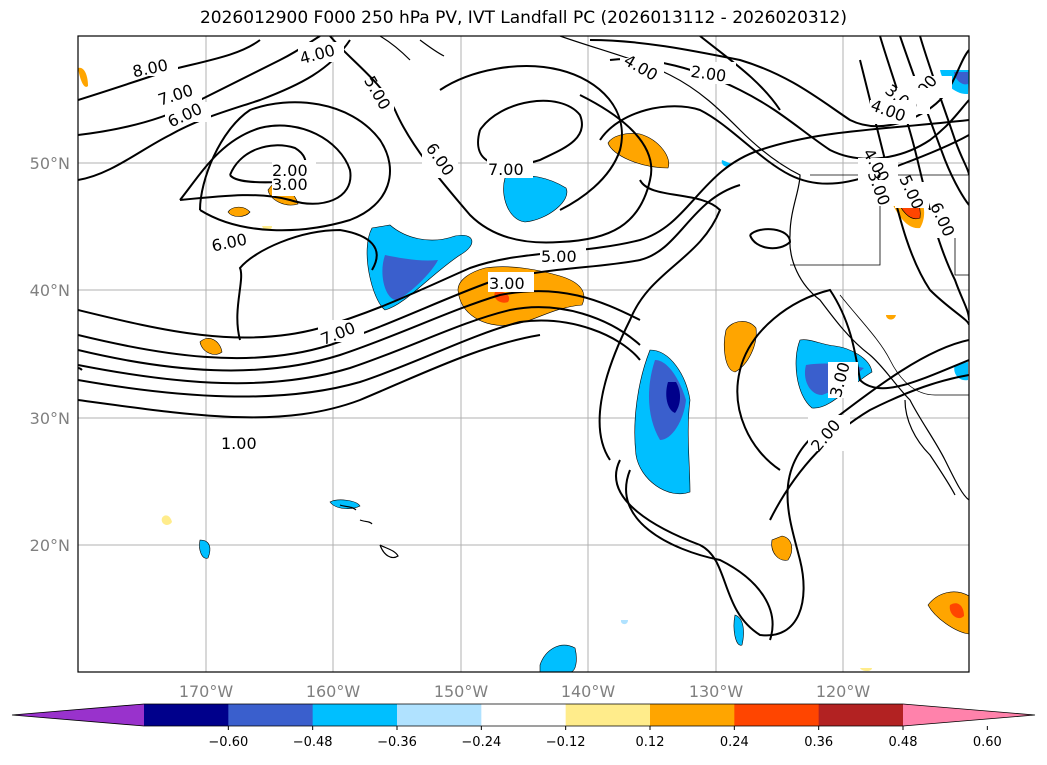 This screenshot has height=765, width=1047. What do you see at coordinates (506, 169) in the screenshot?
I see `contour-label: 7.00` at bounding box center [506, 169].